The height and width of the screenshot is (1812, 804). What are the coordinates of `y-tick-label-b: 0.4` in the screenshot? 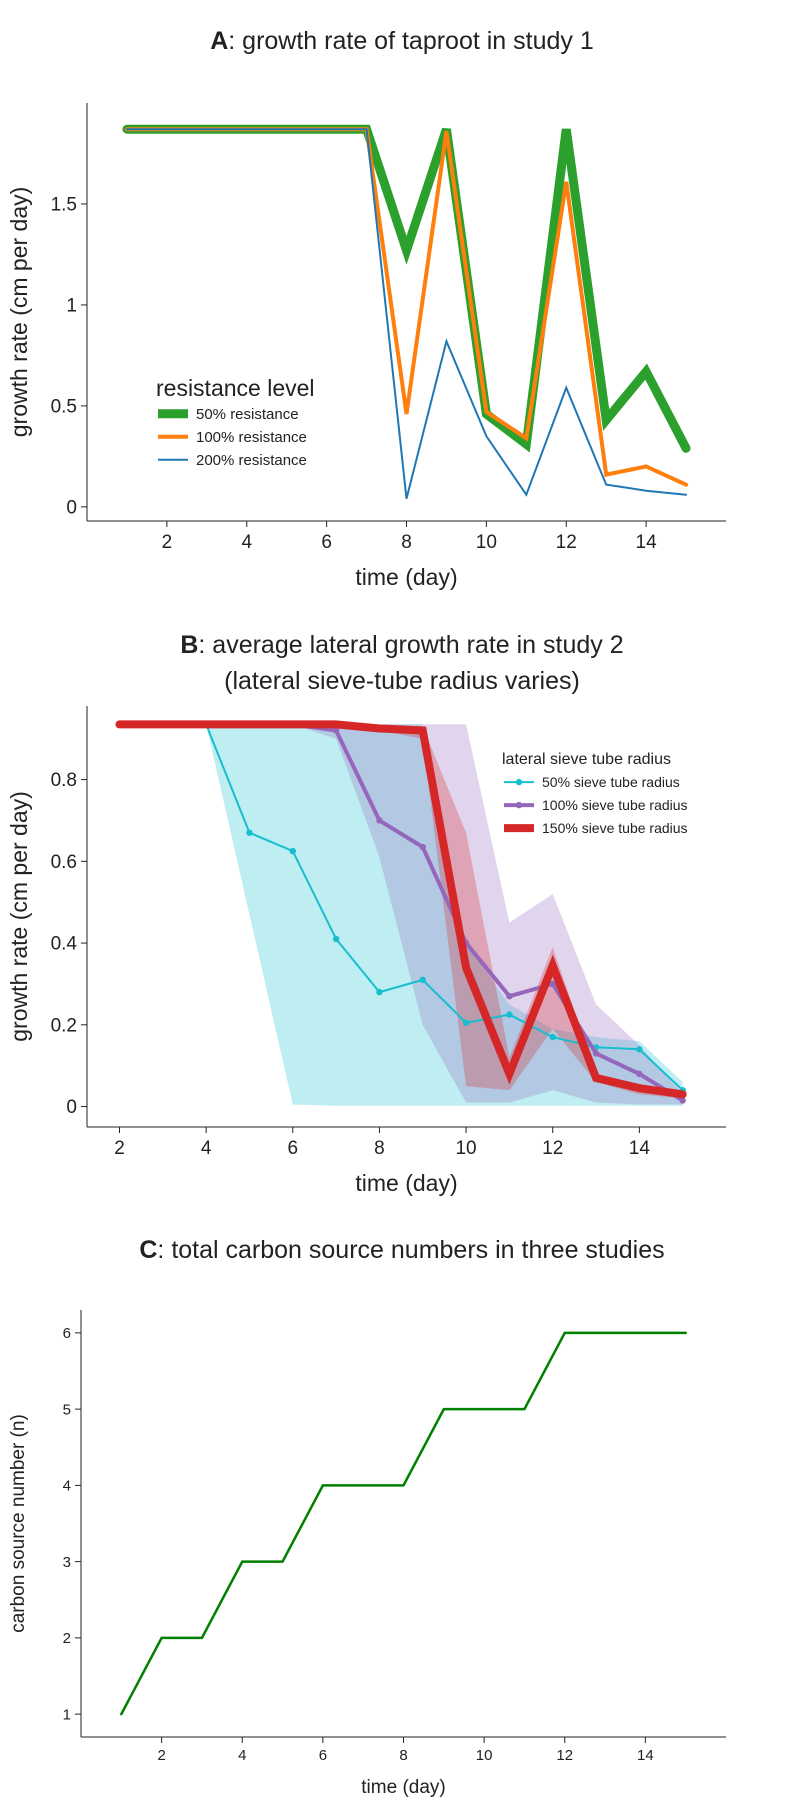 It's located at (64, 944).